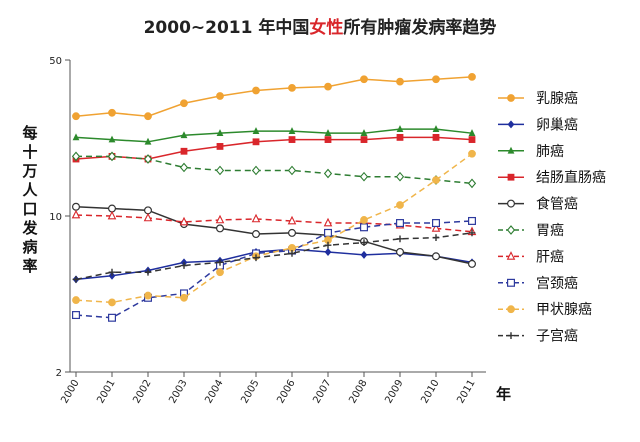 The image size is (640, 442). Describe the element at coordinates (394, 392) in the screenshot. I see `x-tick-label: 2009` at that location.